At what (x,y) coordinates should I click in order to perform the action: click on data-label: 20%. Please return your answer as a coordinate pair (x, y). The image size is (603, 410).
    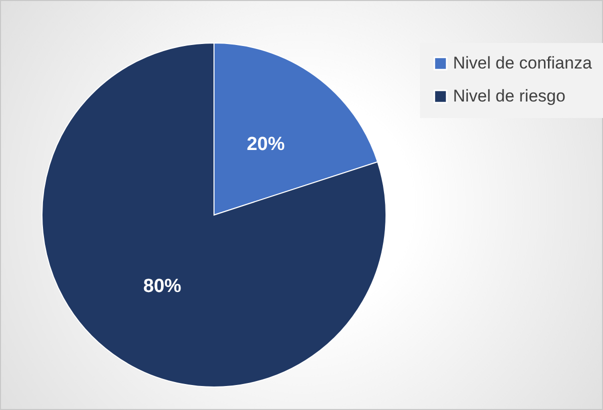
    Looking at the image, I should click on (265, 144).